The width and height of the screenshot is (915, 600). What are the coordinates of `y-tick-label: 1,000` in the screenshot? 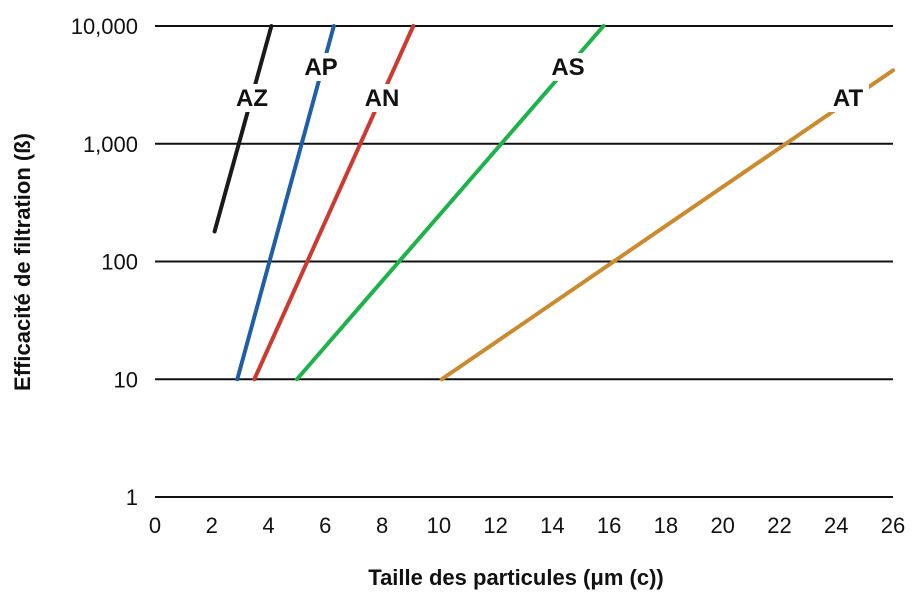 It's located at (110, 144).